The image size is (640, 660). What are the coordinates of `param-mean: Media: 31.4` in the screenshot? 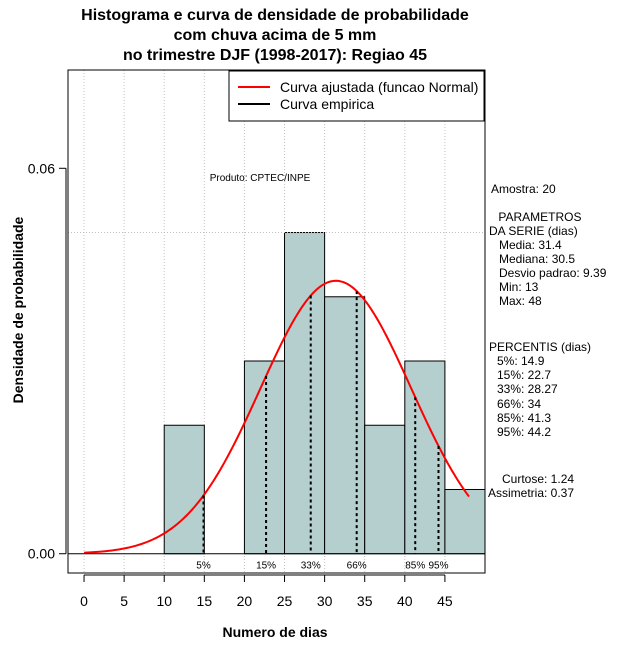 It's located at (530, 245).